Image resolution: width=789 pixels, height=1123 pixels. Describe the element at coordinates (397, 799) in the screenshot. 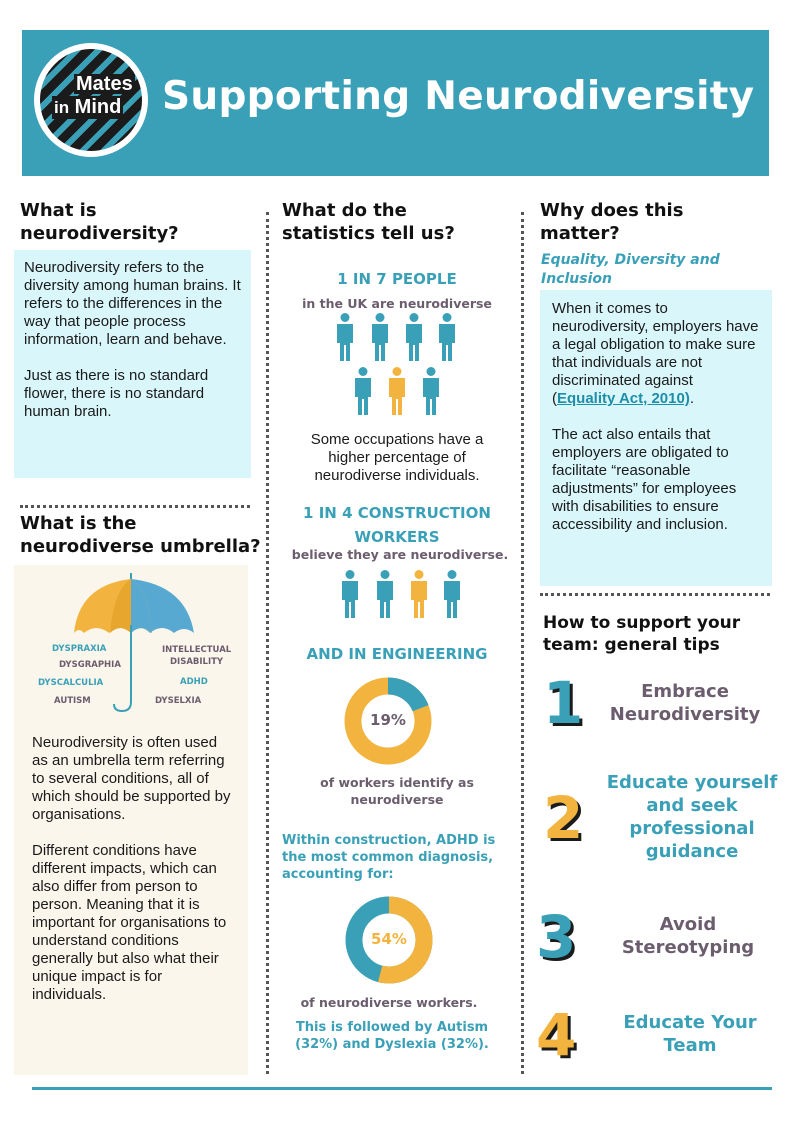

I see `engineering-subtext-line2: neurodiverse` at that location.